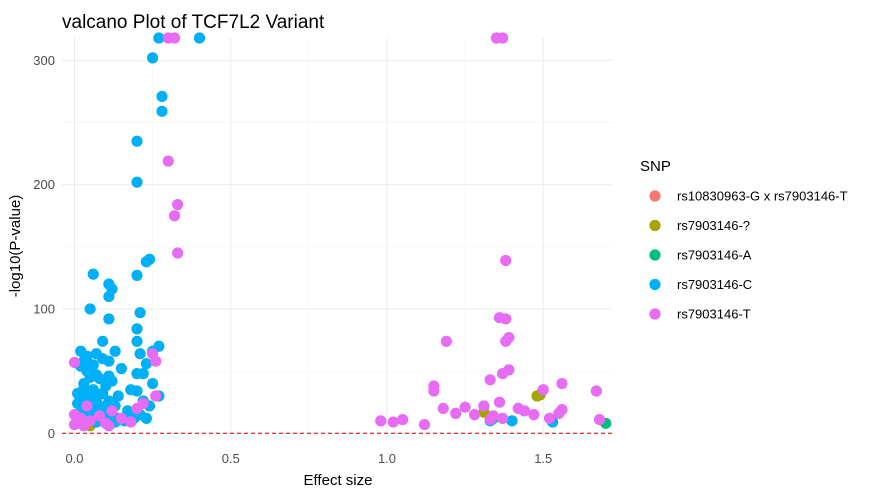 The width and height of the screenshot is (888, 498). What do you see at coordinates (543, 458) in the screenshot?
I see `x-tick-label: 1.5` at bounding box center [543, 458].